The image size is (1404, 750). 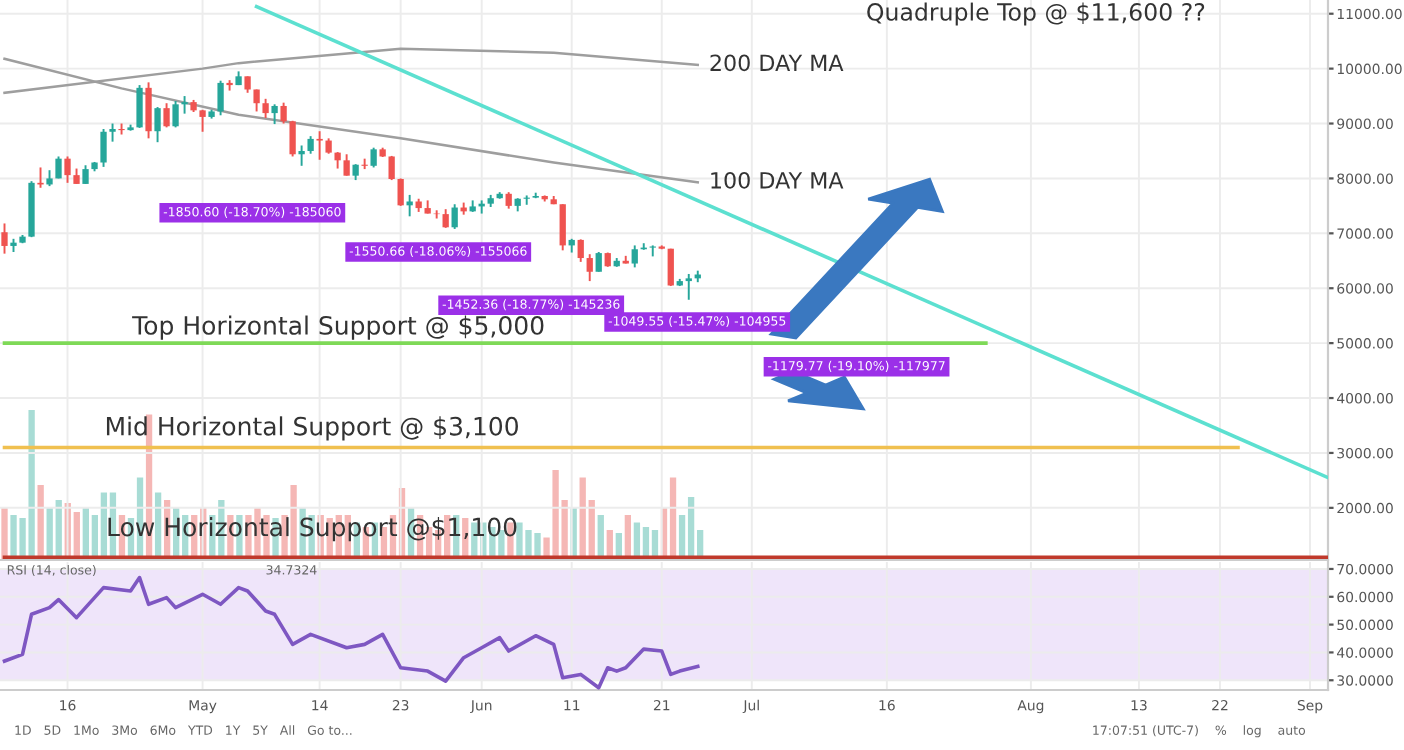 What do you see at coordinates (1036, 14) in the screenshot?
I see `annotation: Quadruple Top @ $11,600 ??` at bounding box center [1036, 14].